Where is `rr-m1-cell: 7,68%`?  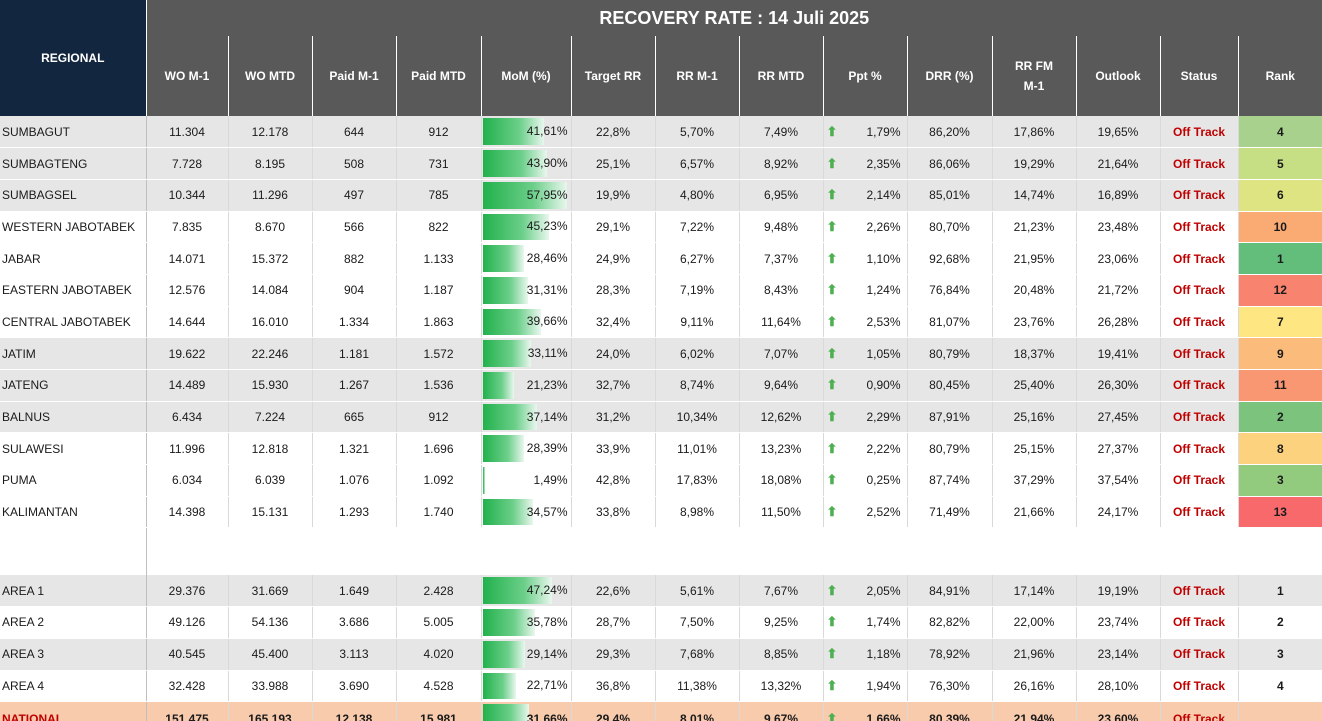 rr-m1-cell: 7,68% is located at coordinates (697, 654).